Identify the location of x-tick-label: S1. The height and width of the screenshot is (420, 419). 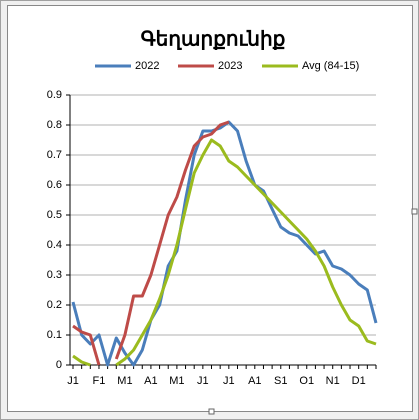
(280, 381).